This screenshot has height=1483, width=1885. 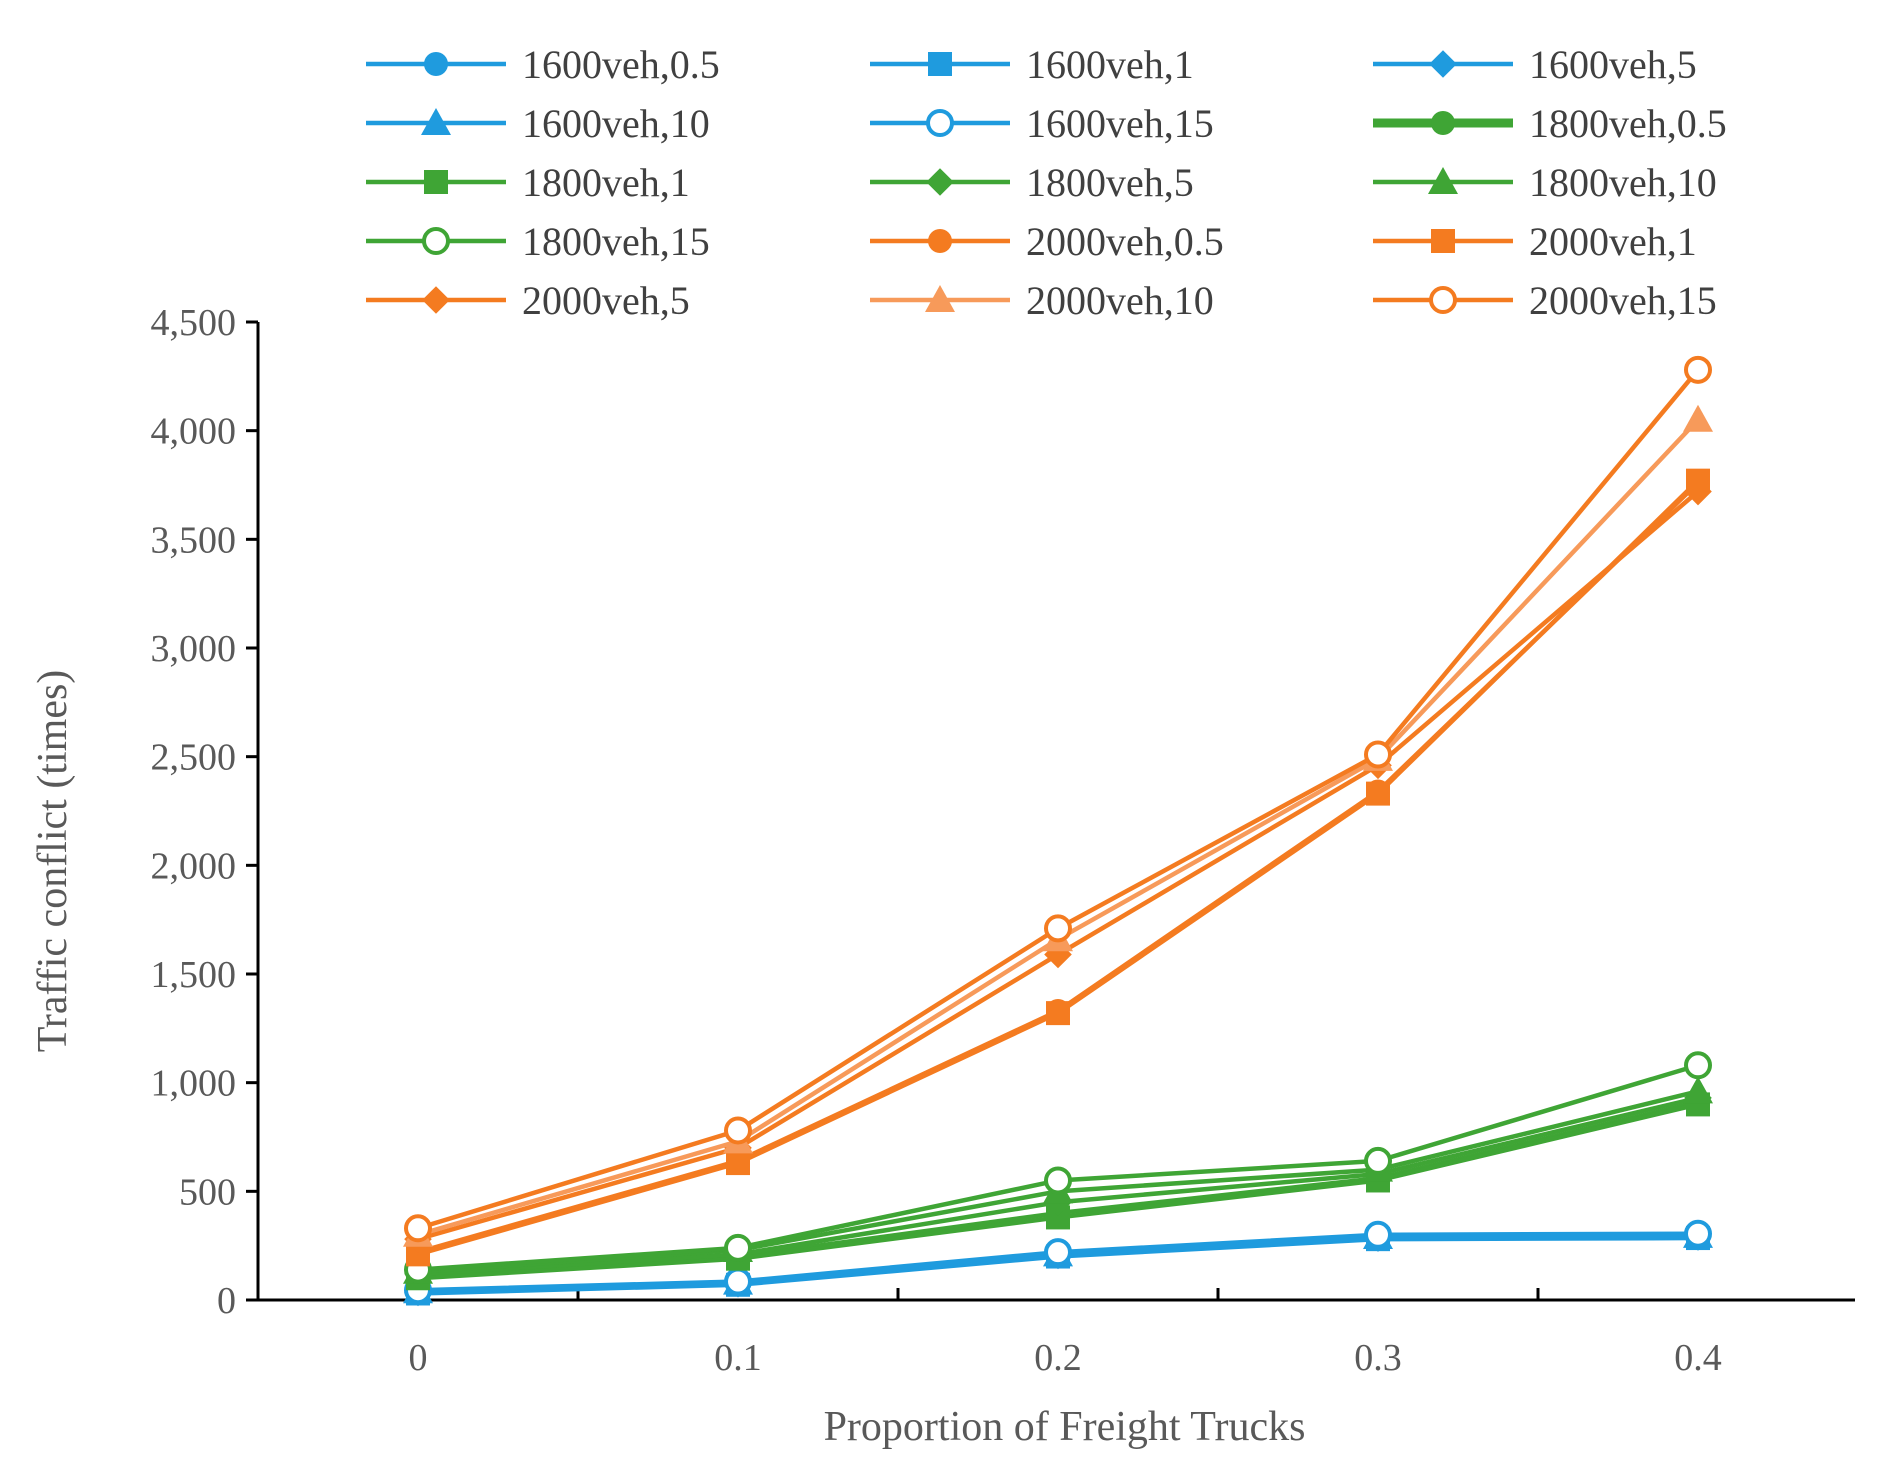 What do you see at coordinates (1623, 300) in the screenshot?
I see `legend-label: 2000veh,15` at bounding box center [1623, 300].